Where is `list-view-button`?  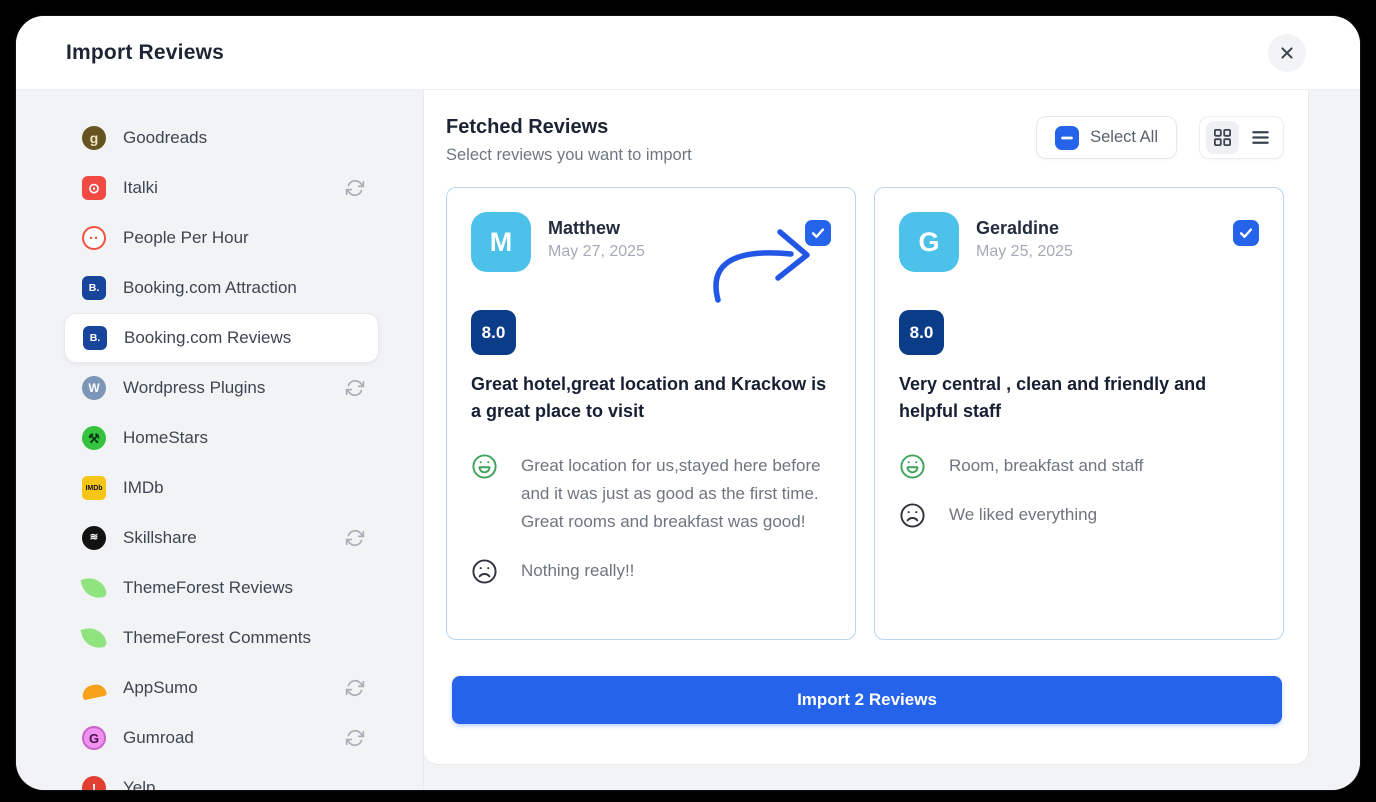
list-view-button is located at coordinates (1260, 137).